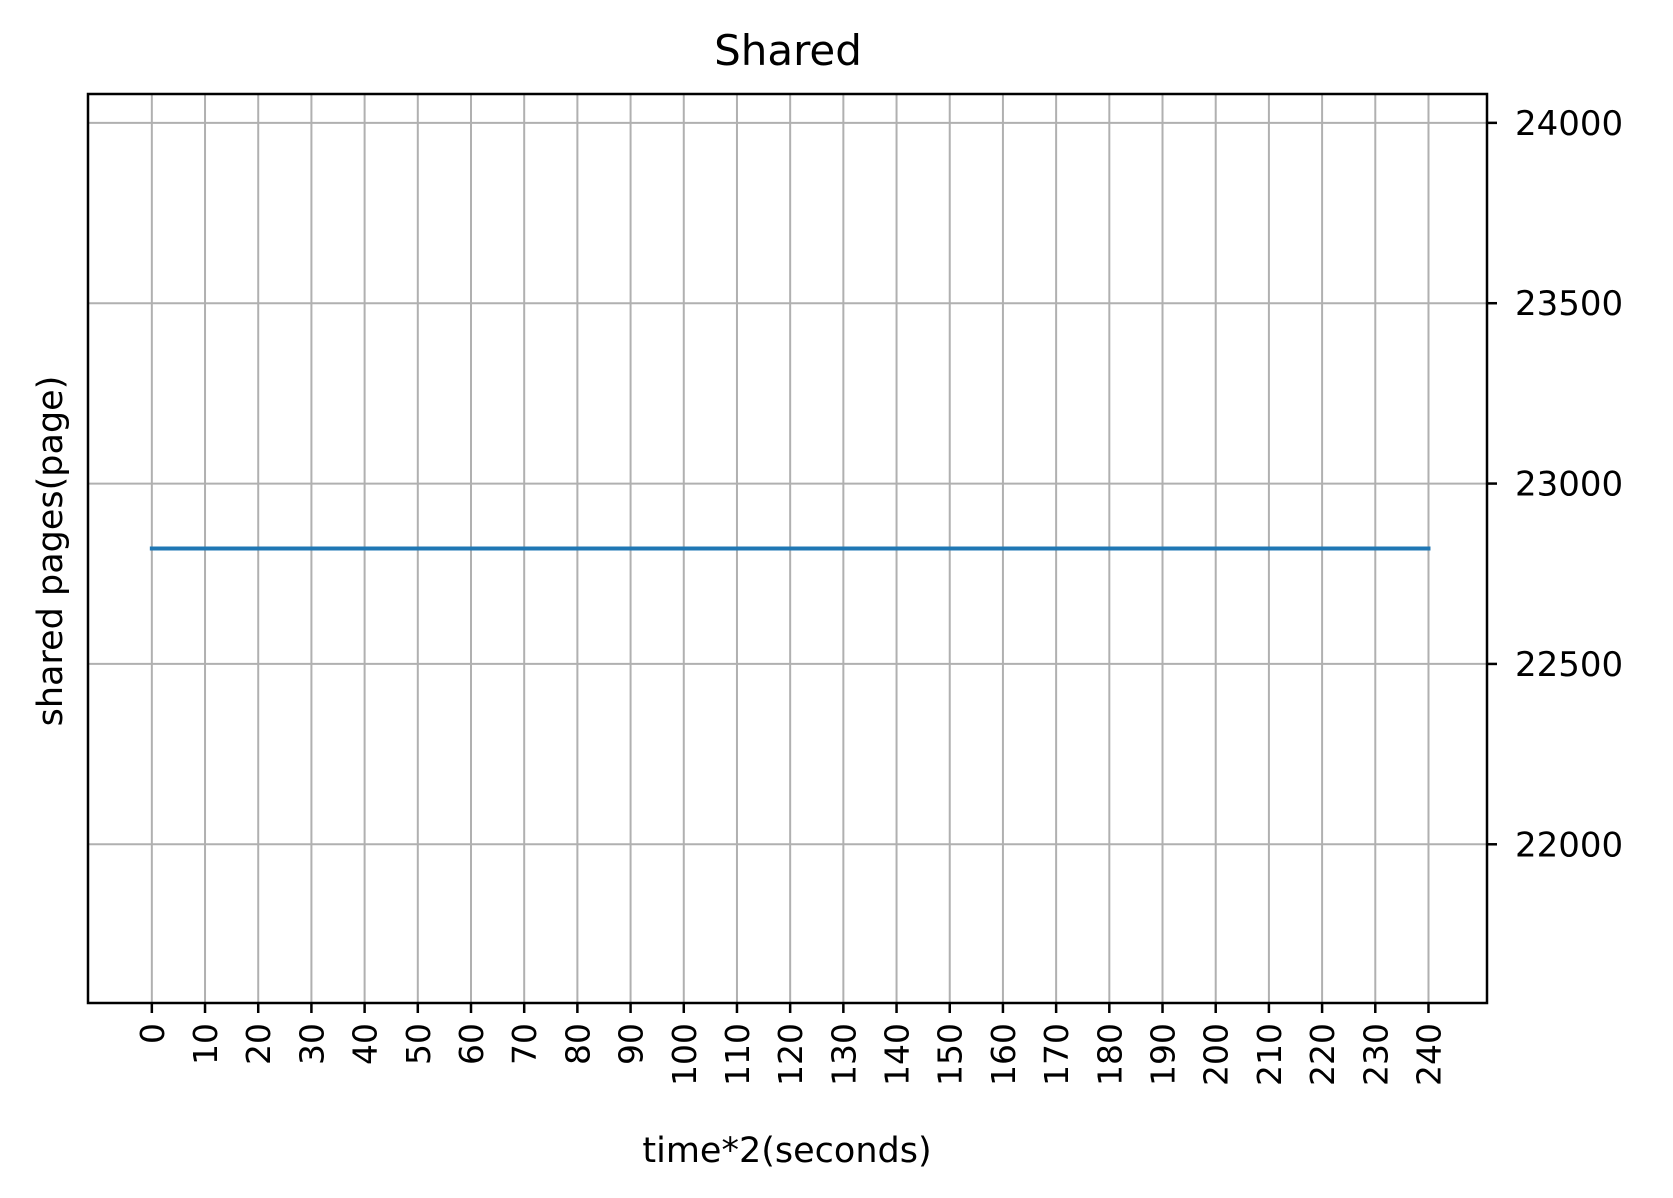  Describe the element at coordinates (1569, 304) in the screenshot. I see `y-tick-label: 23500` at that location.